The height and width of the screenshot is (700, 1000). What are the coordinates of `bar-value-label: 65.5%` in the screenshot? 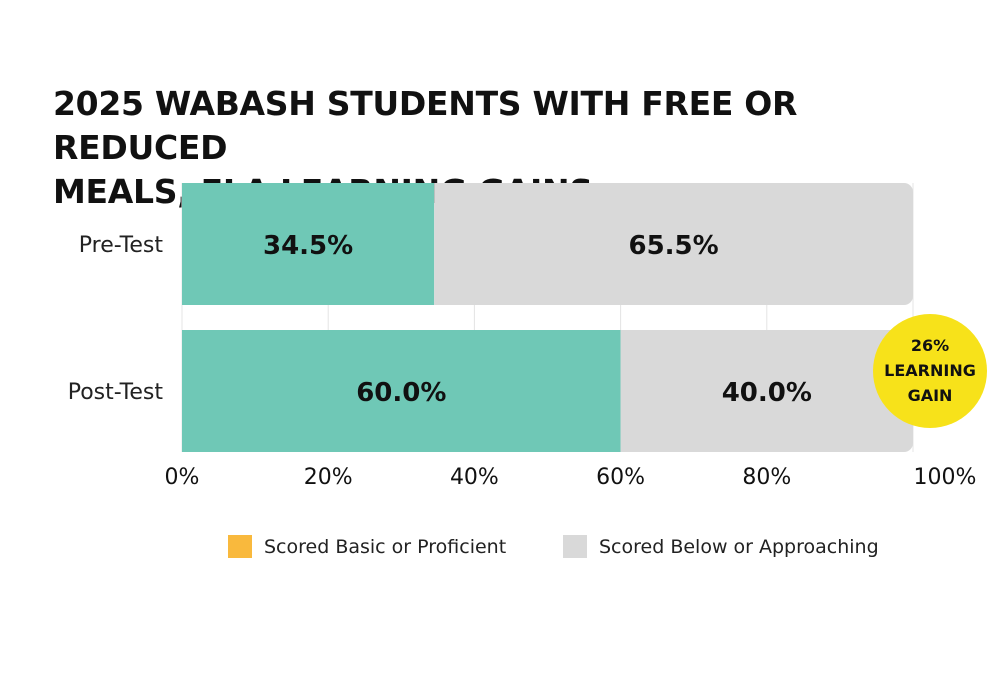 It's located at (673, 246).